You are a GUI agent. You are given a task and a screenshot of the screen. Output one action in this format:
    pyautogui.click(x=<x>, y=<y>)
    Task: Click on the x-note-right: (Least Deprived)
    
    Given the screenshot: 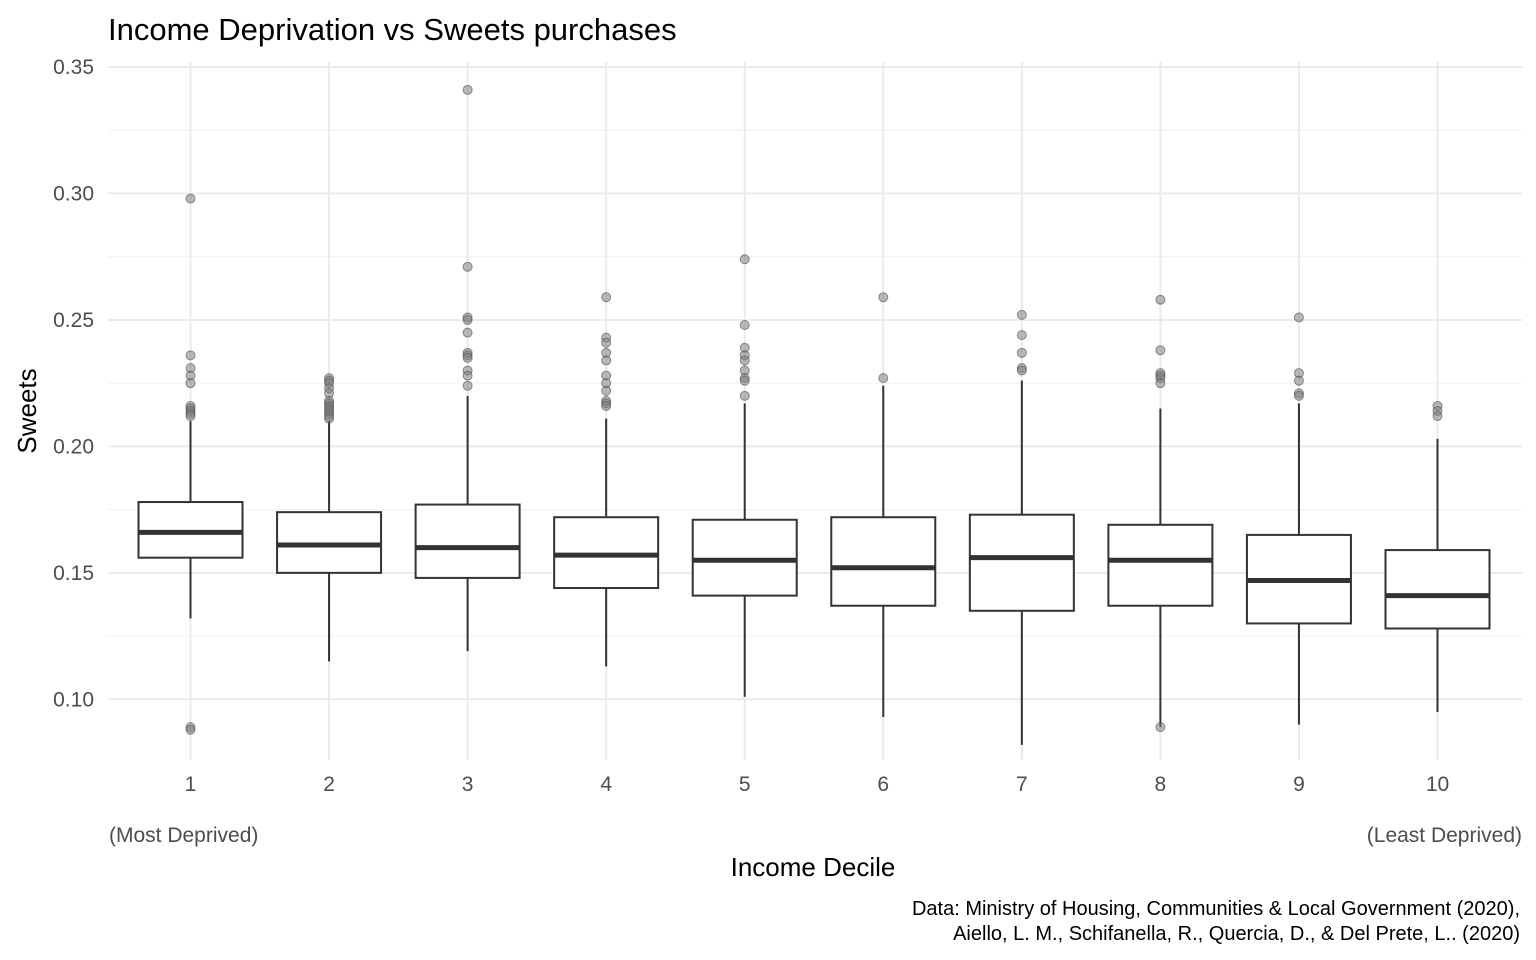 What is the action you would take?
    pyautogui.click(x=1444, y=835)
    